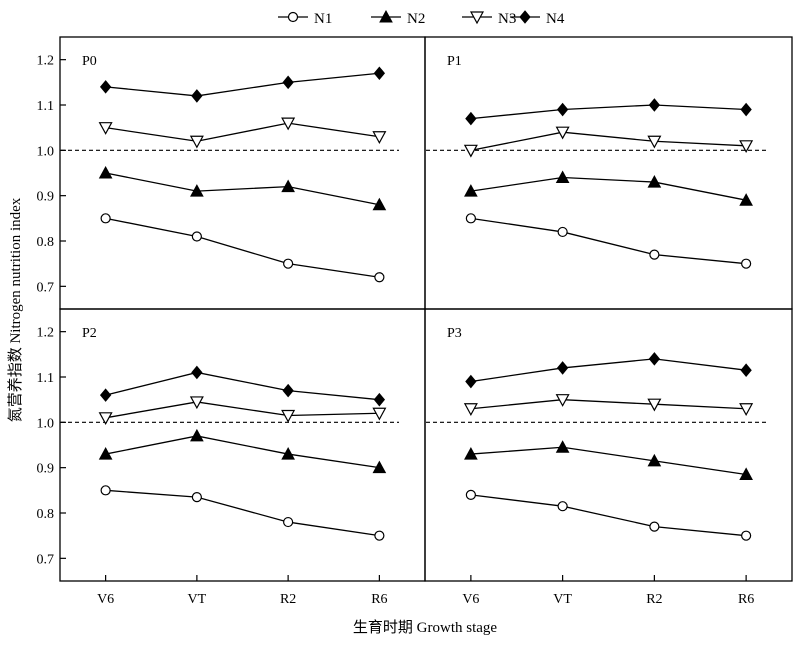 The image size is (800, 645). I want to click on legend-item-n1: N1, so click(305, 19).